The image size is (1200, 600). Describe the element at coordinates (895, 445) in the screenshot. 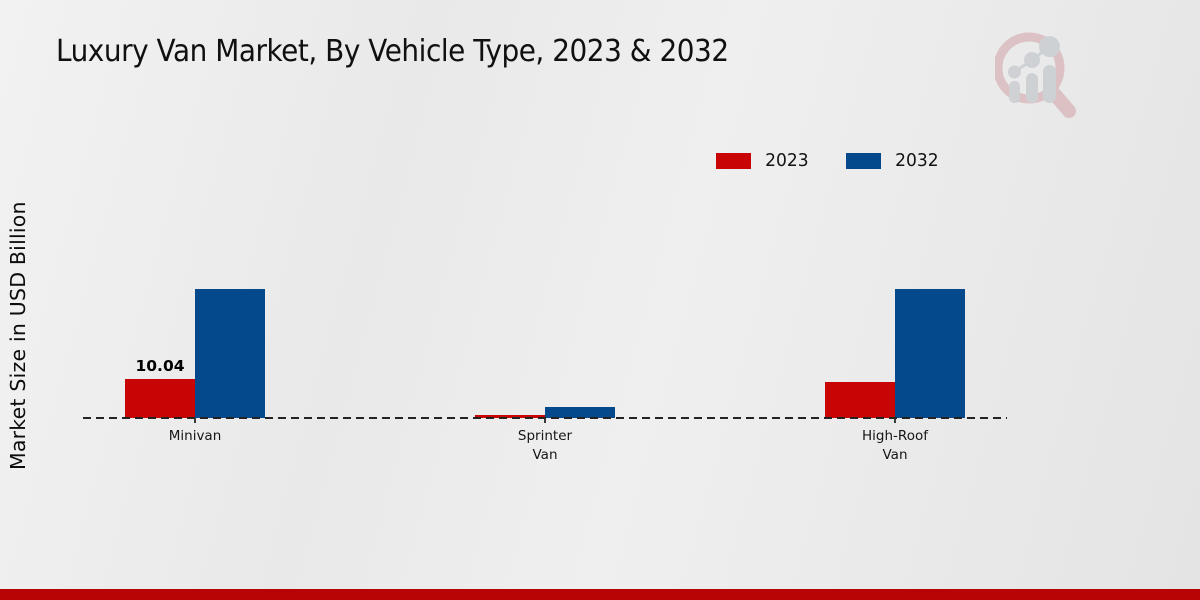

I see `x-tick-label-high-roof-van: High-Roof Van` at that location.